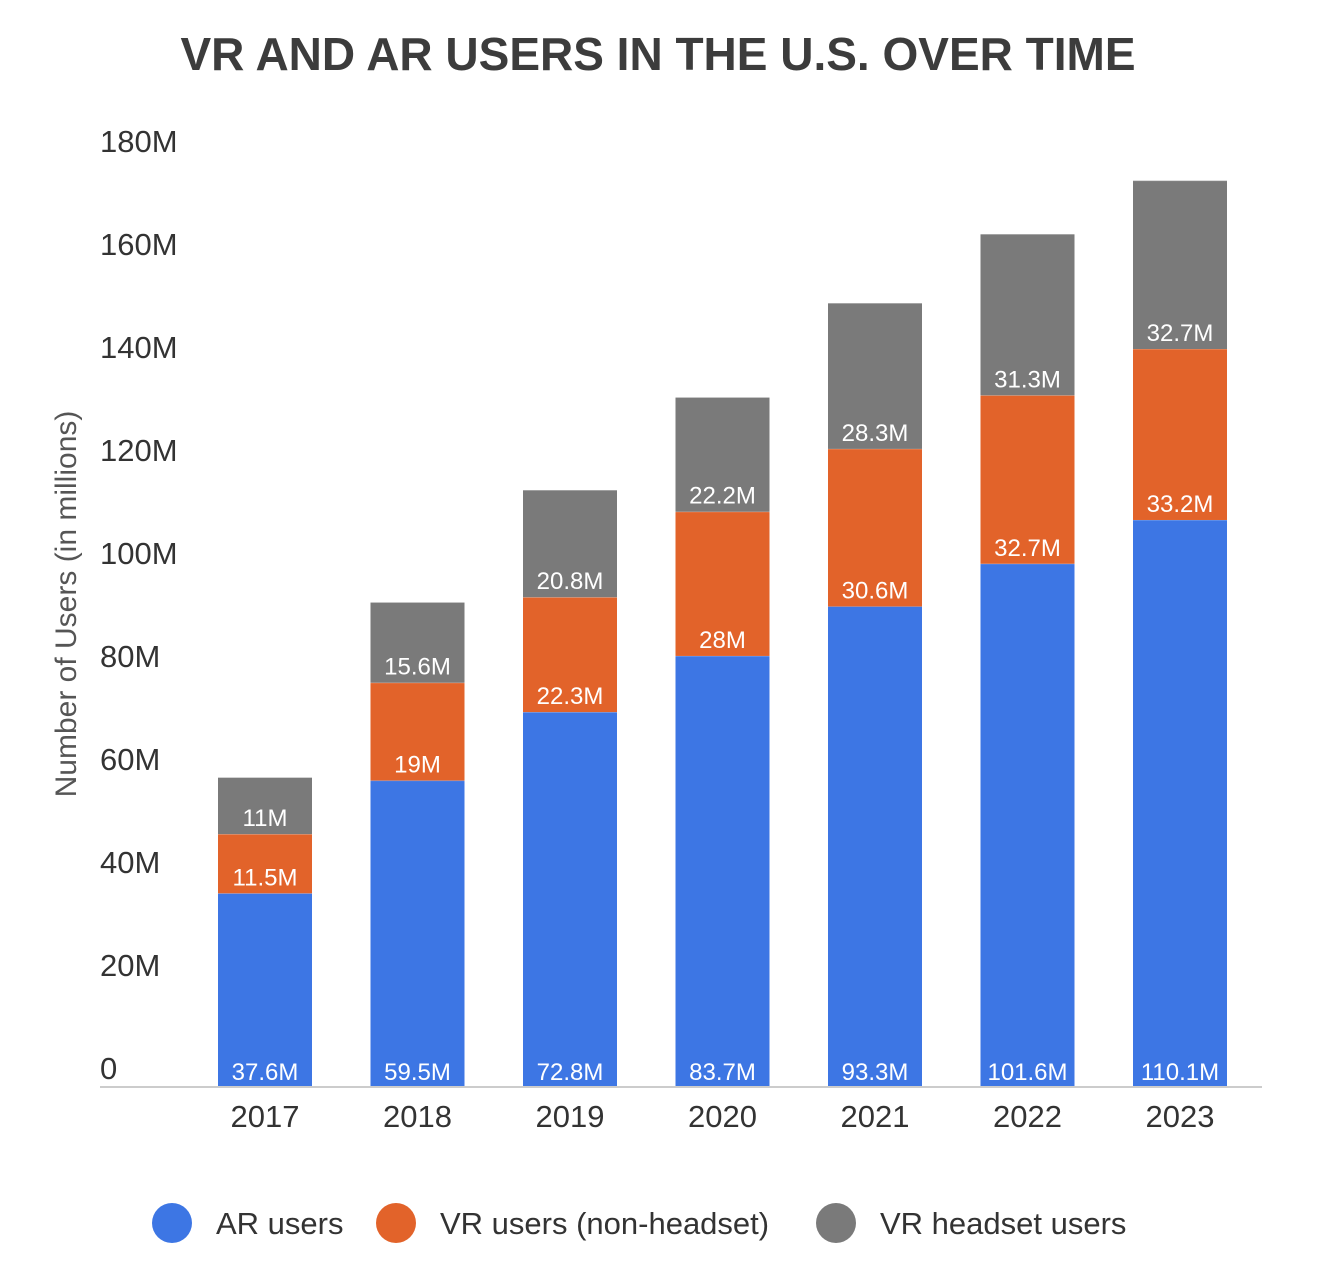 Image resolution: width=1330 pixels, height=1286 pixels. What do you see at coordinates (570, 1072) in the screenshot?
I see `data-label: 72.8M` at bounding box center [570, 1072].